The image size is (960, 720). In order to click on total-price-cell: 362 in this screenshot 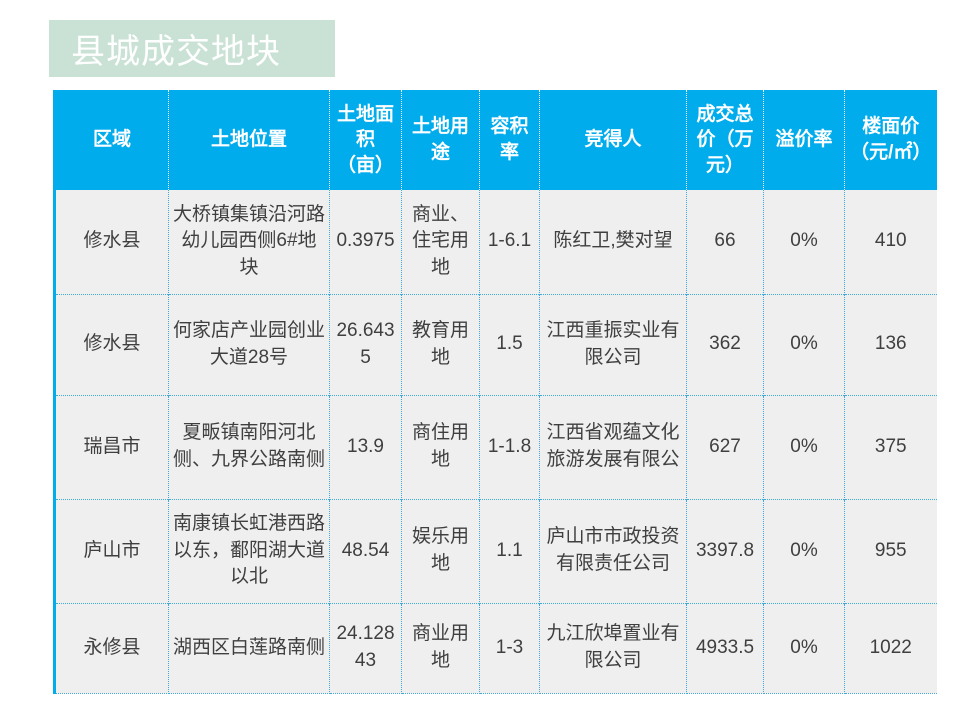, I will do `click(725, 344)`.